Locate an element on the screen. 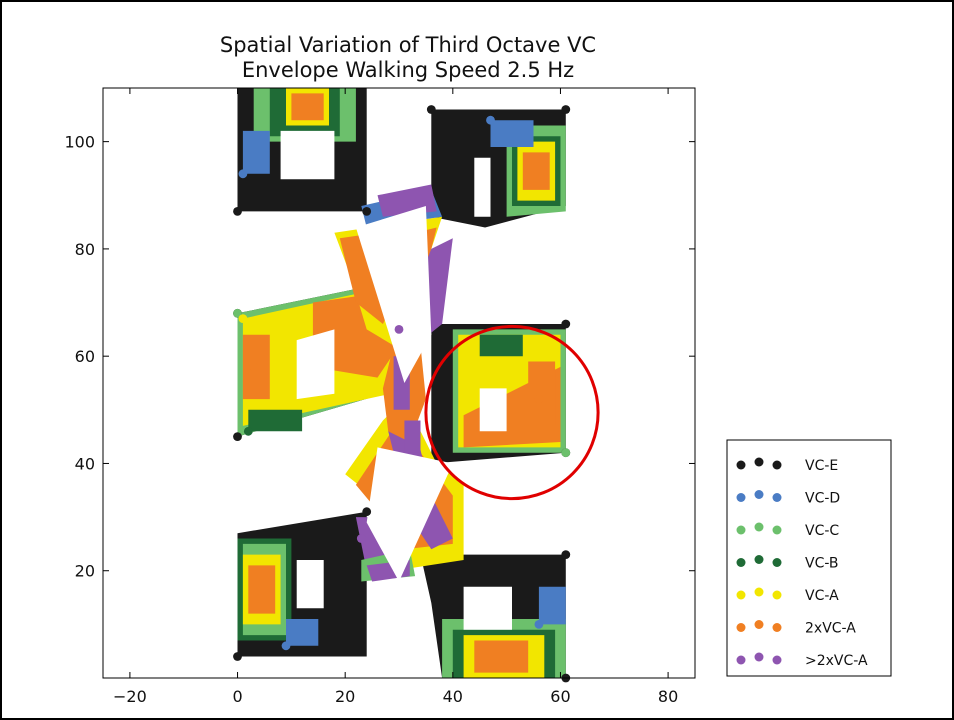  legend-box is located at coordinates (809, 558).